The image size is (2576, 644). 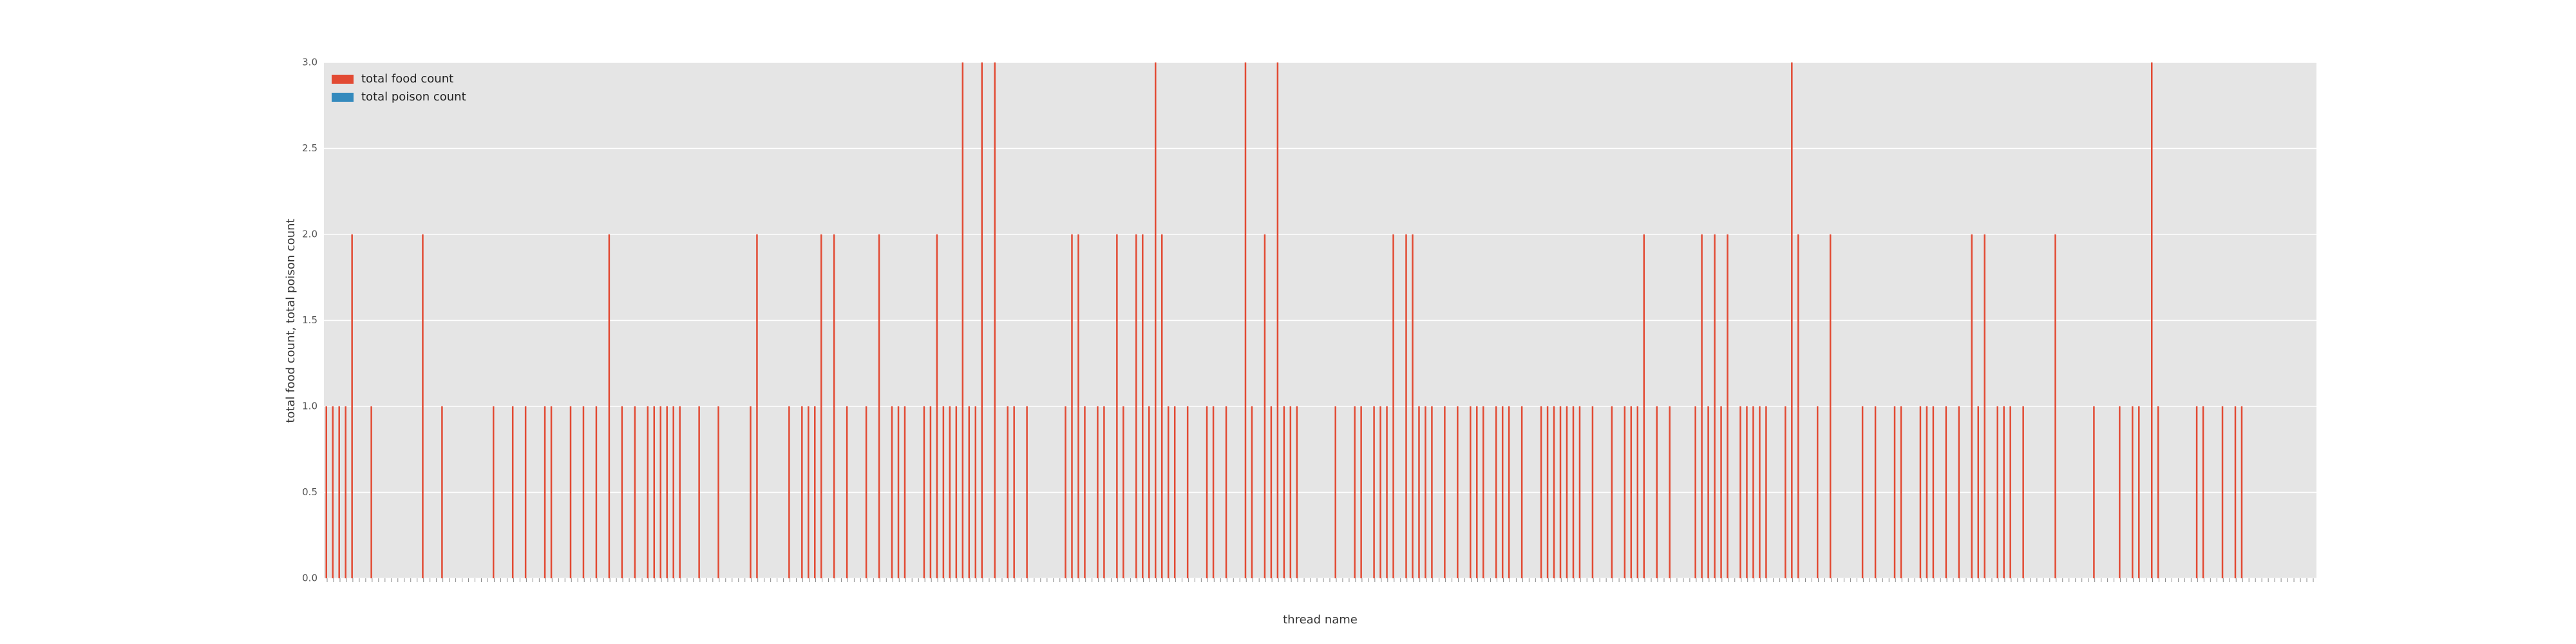 I want to click on legend-label: total poison count, so click(x=414, y=97).